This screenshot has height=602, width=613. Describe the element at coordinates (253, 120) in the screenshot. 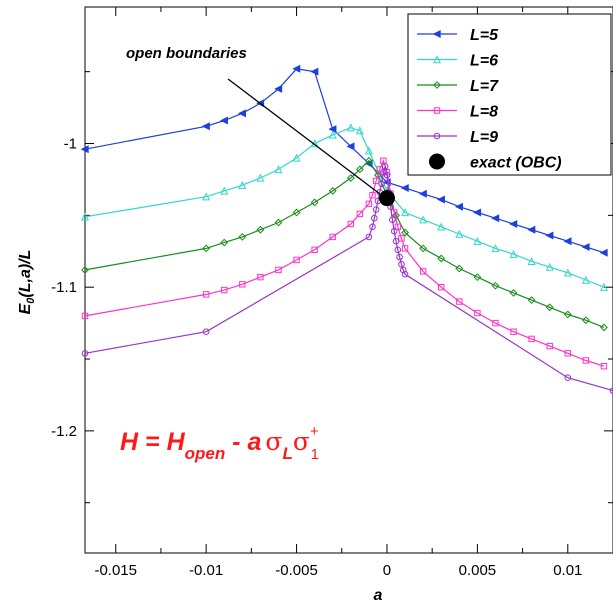

I see `annotation-open-boundaries: open boundaries` at that location.